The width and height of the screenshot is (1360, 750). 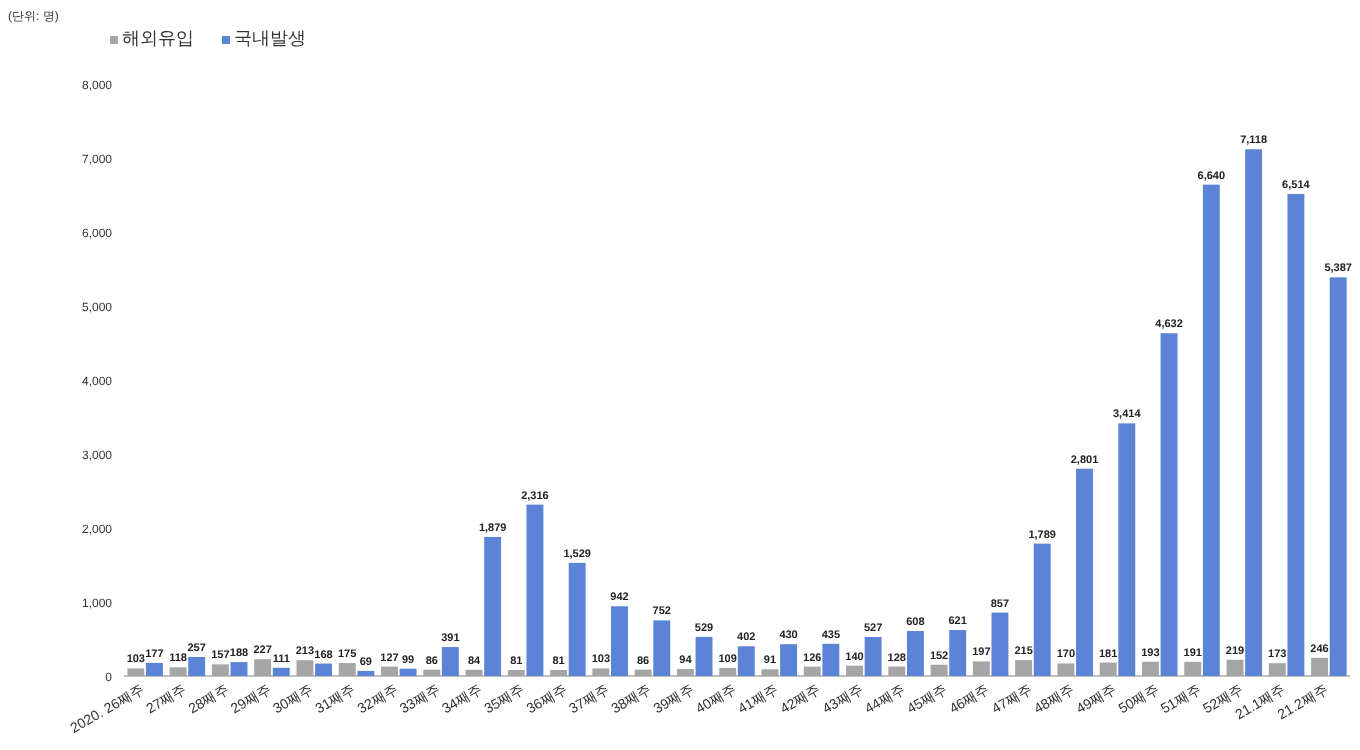 I want to click on legend-label: 해외유입, so click(x=158, y=38).